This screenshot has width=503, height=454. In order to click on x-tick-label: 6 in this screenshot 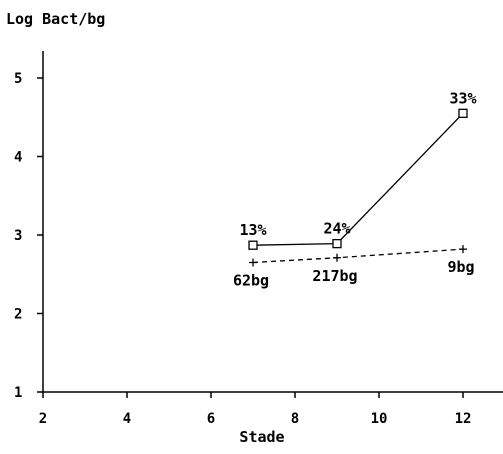, I will do `click(211, 419)`.